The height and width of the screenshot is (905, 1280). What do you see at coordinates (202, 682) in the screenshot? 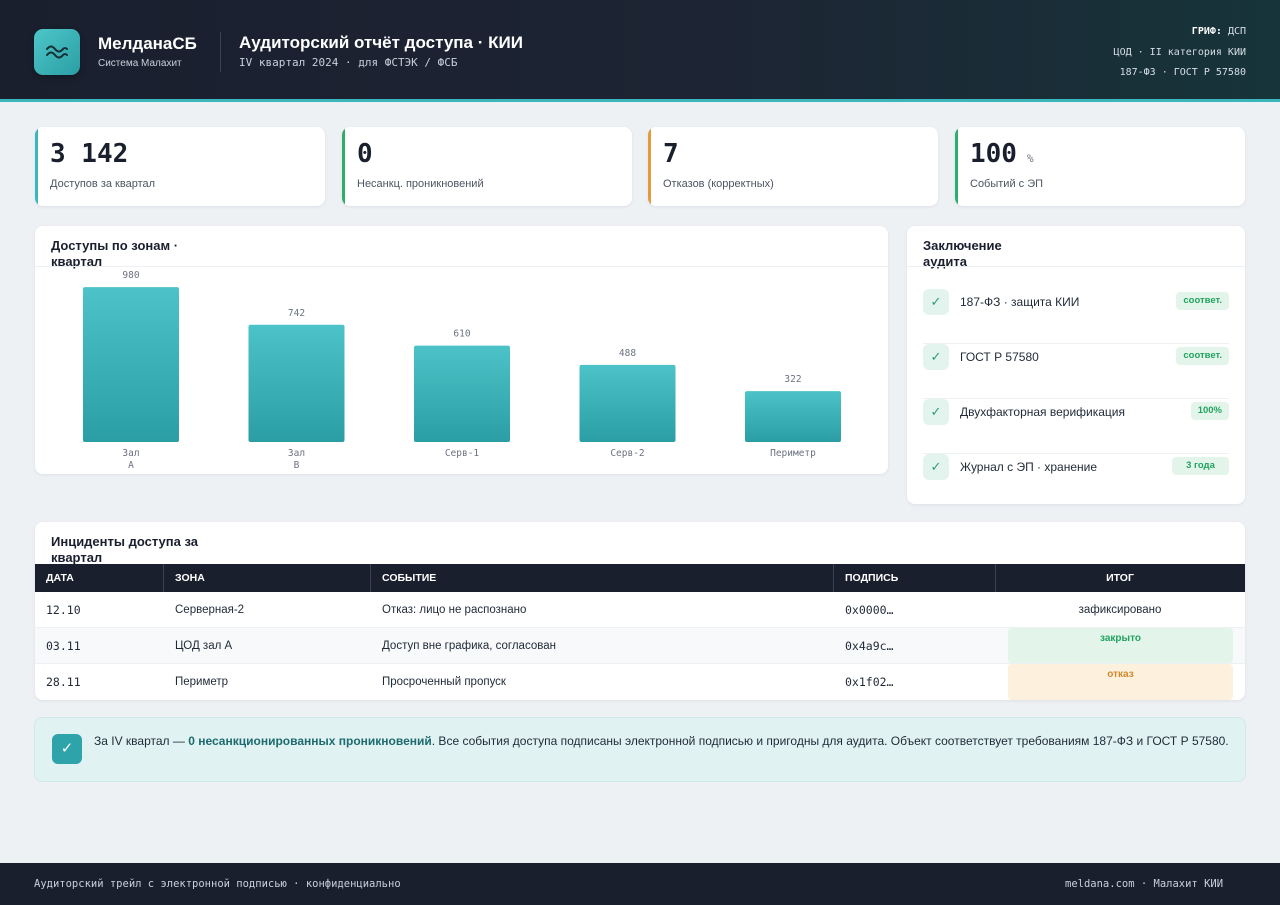
I see `cell-zone: Периметр` at bounding box center [202, 682].